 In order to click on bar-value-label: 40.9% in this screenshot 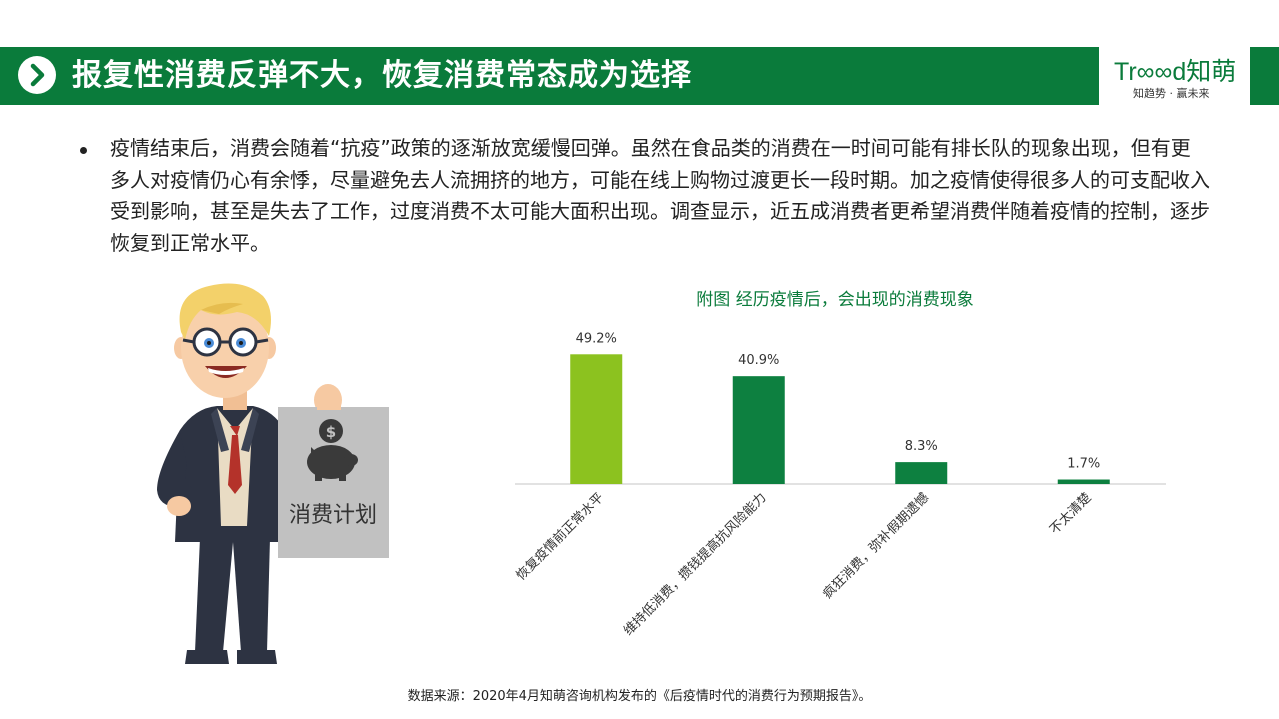, I will do `click(758, 360)`.